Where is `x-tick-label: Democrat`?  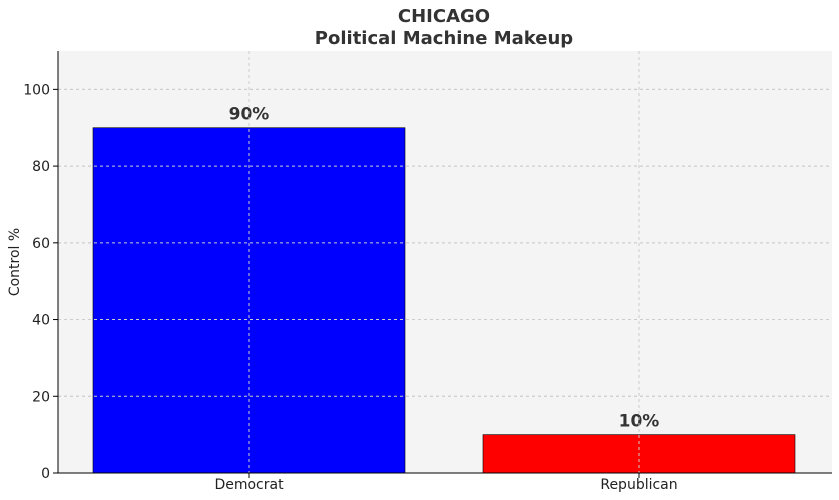 x-tick-label: Democrat is located at coordinates (249, 485).